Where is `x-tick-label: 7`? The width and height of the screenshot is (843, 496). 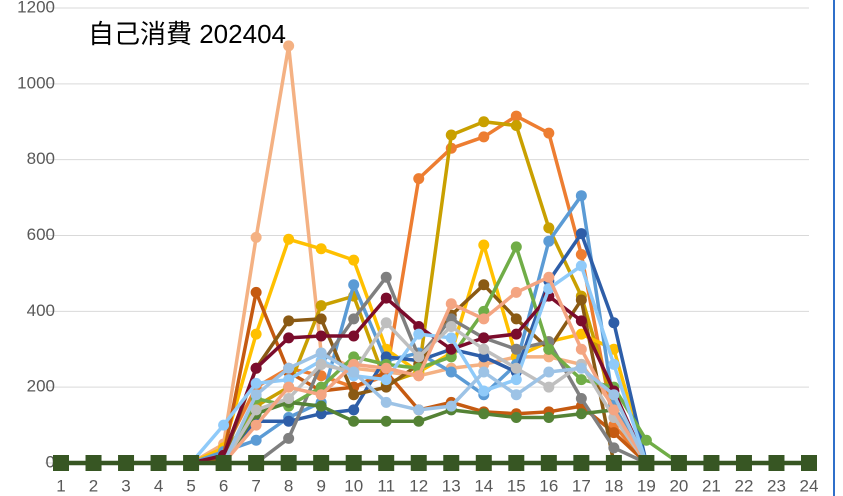
x-tick-label: 7 is located at coordinates (255, 485).